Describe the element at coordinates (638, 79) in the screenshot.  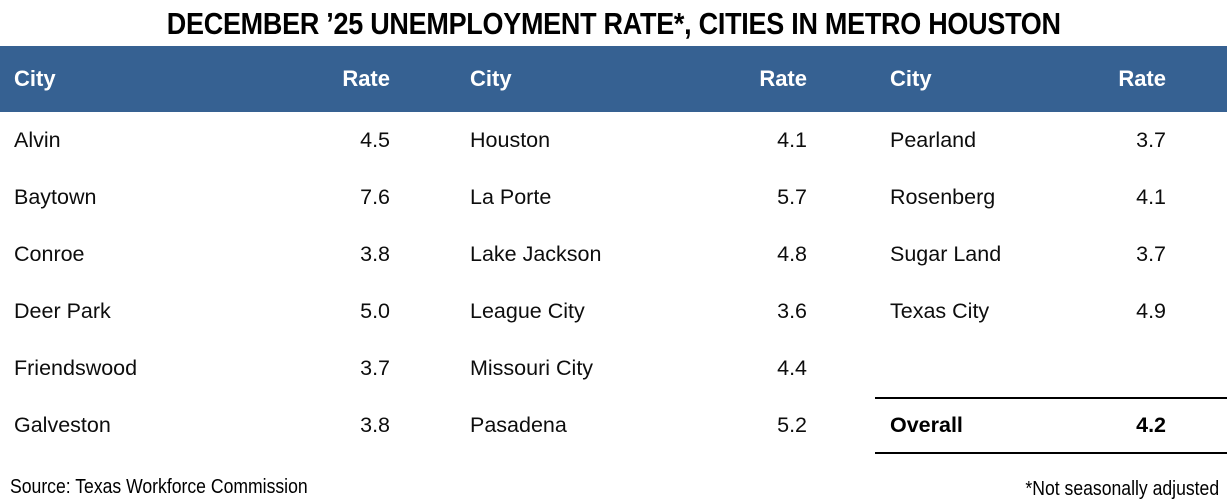
I see `header-group-2: City Rate` at that location.